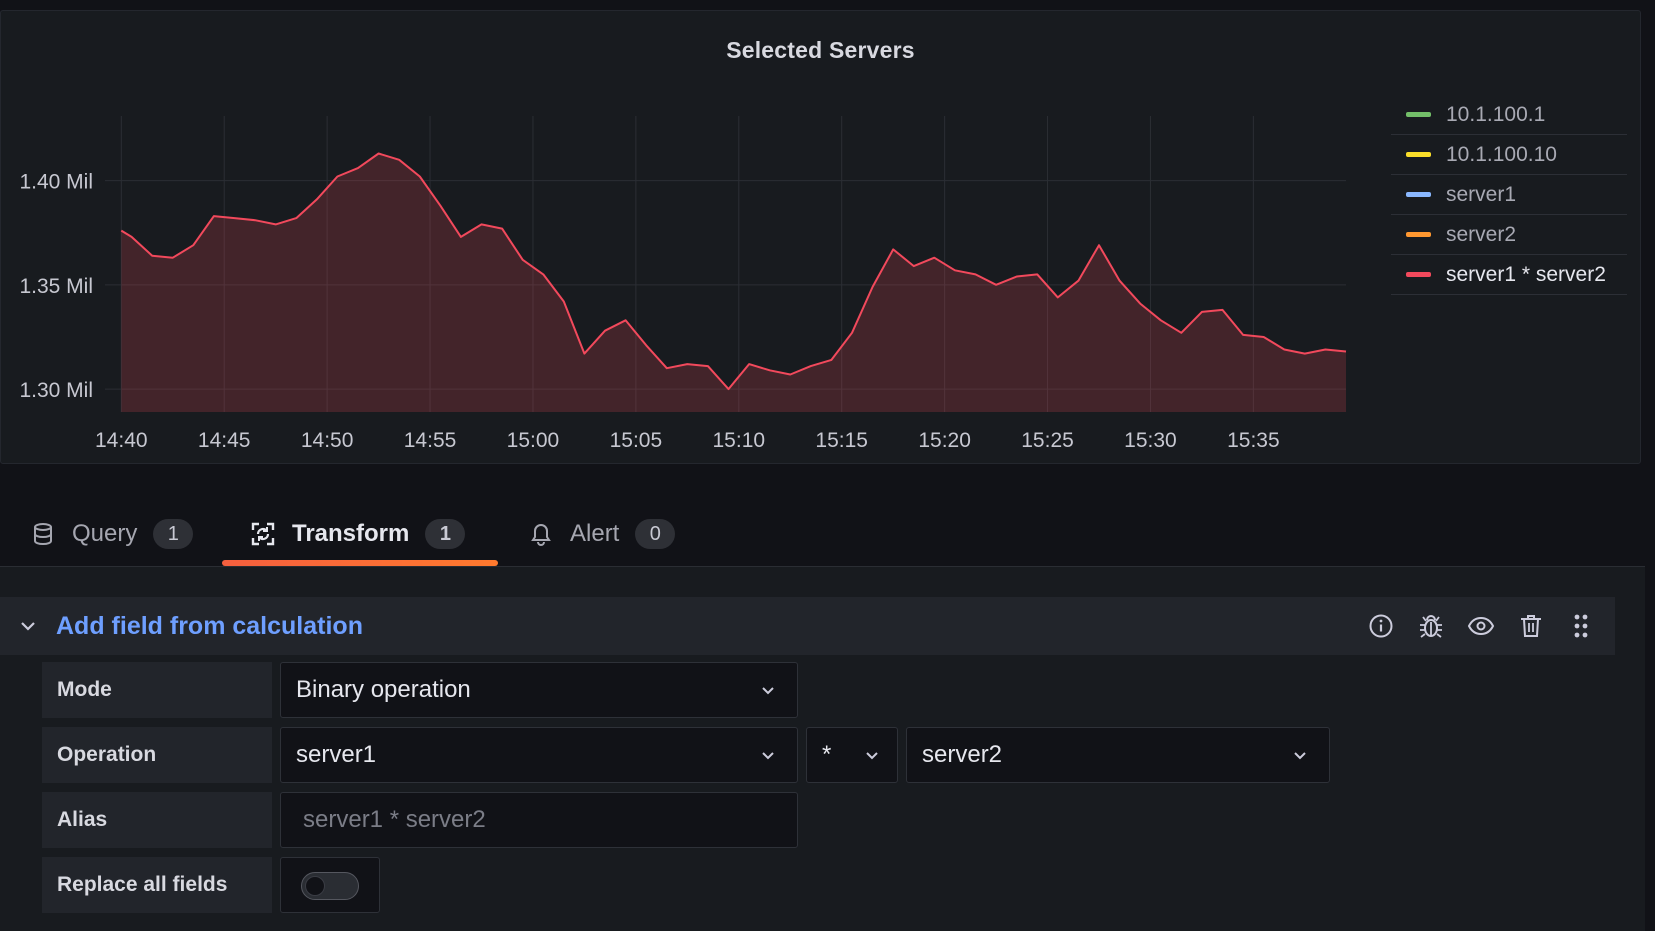 The width and height of the screenshot is (1655, 931). What do you see at coordinates (105, 533) in the screenshot?
I see `tab-label: Query` at bounding box center [105, 533].